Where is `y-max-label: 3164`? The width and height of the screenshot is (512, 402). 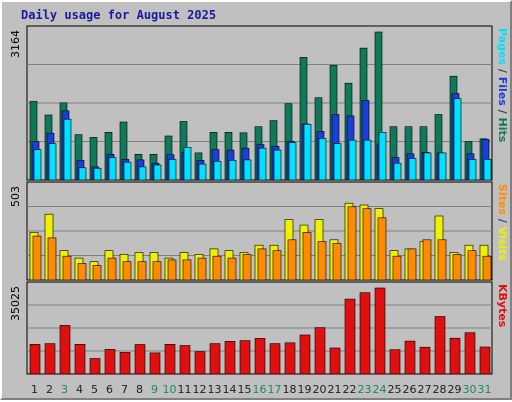 y-max-label: 3164 is located at coordinates (15, 44).